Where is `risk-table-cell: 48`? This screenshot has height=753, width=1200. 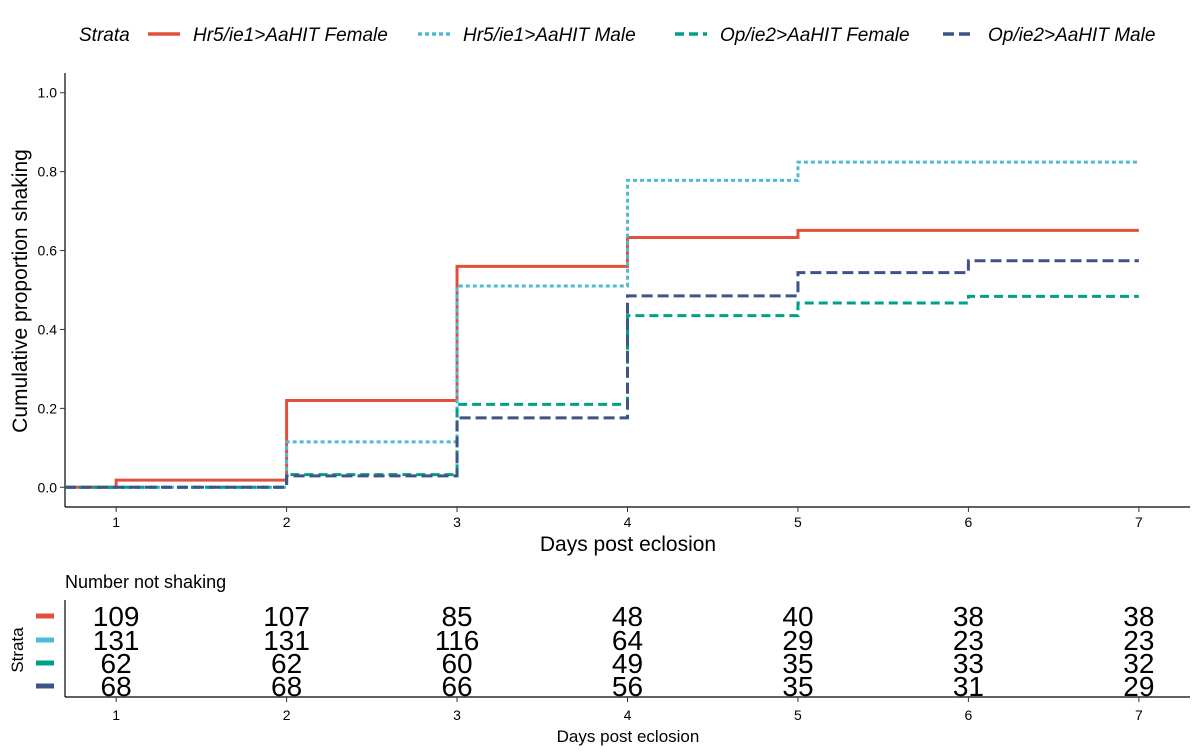
risk-table-cell: 48 is located at coordinates (627, 616).